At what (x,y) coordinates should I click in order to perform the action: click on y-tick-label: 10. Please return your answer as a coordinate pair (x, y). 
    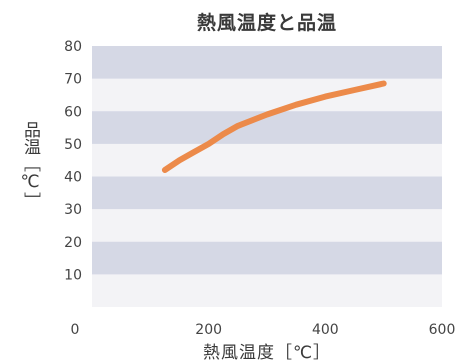
    Looking at the image, I should click on (73, 275).